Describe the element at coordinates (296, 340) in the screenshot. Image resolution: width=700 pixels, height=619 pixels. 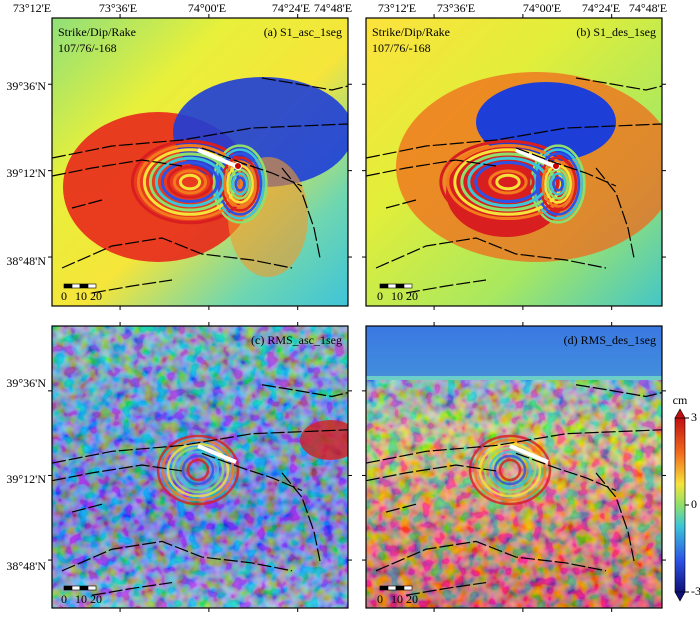
I see `panel-label: (c) RMS_asc_1seg` at that location.